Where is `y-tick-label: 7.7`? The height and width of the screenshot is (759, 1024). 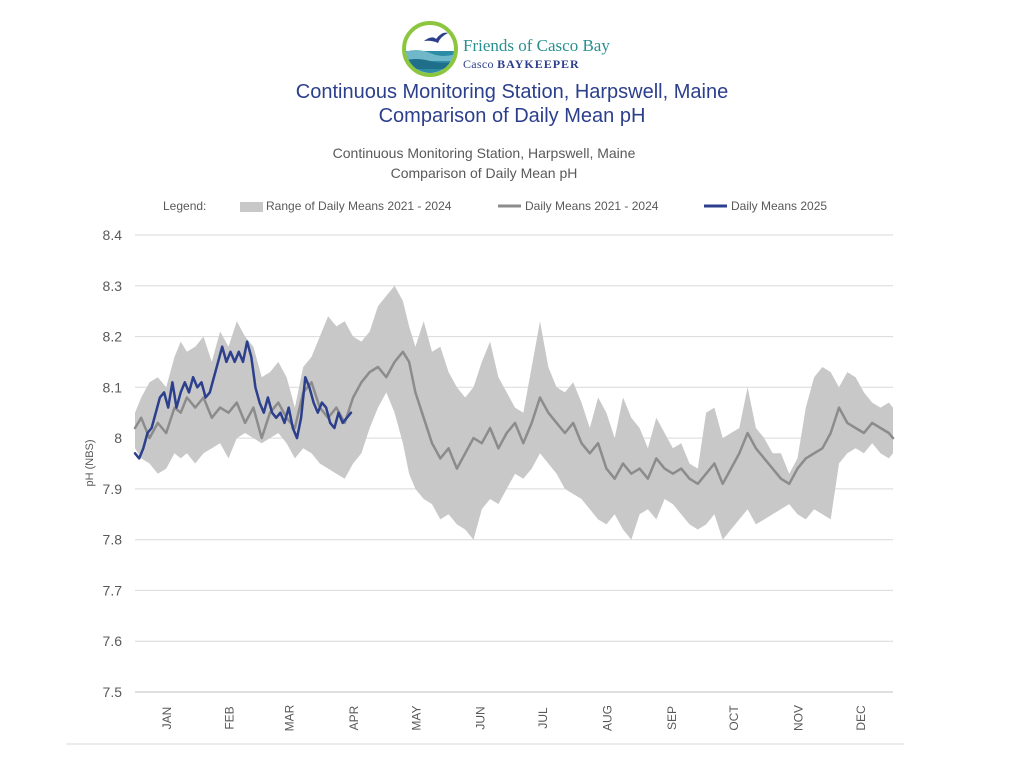
y-tick-label: 7.7 is located at coordinates (113, 590).